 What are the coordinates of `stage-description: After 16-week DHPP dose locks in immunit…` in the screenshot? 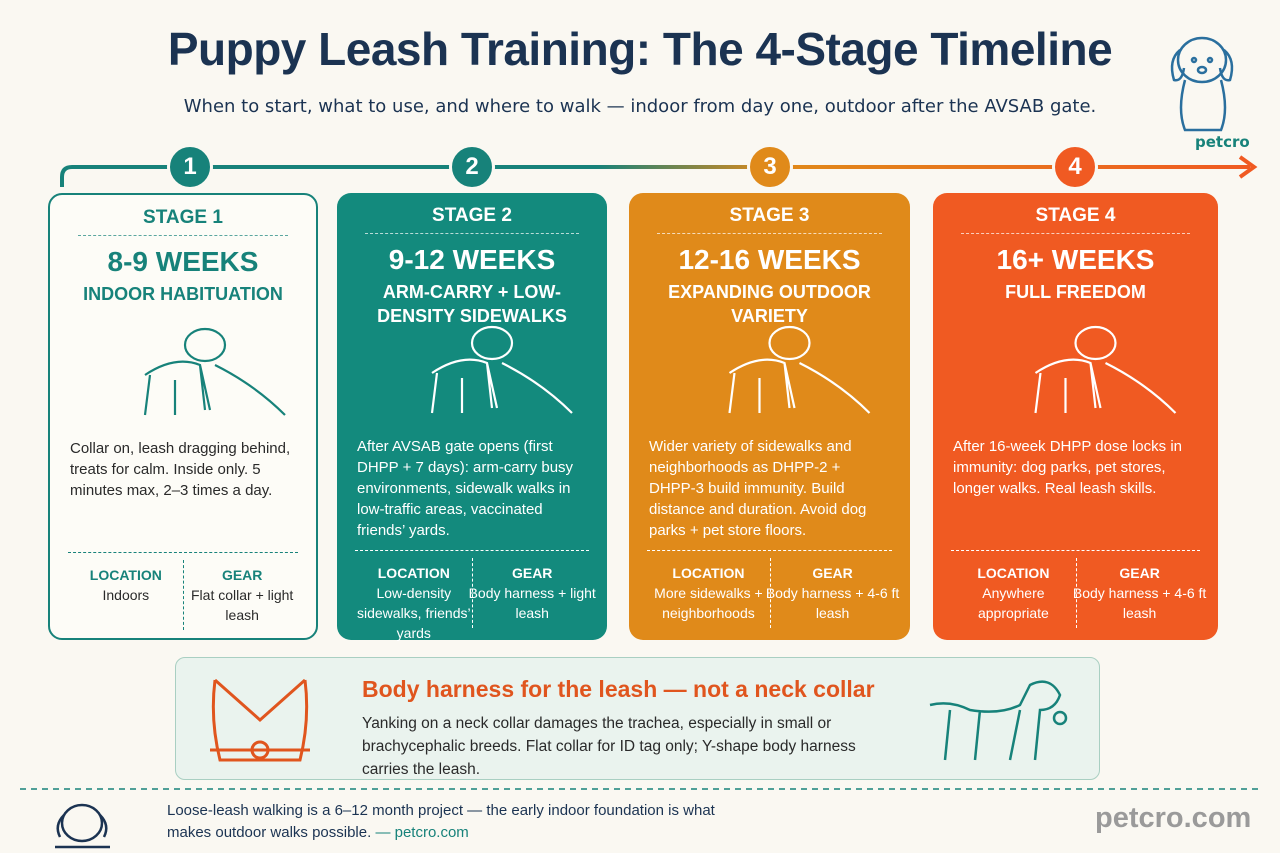 It's located at (1067, 467).